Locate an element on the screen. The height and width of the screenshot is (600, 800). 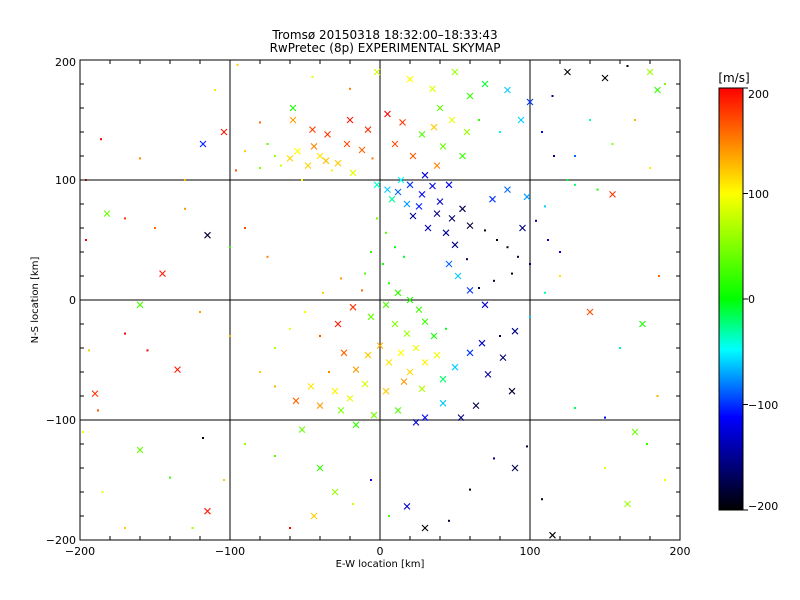
colorbar-ticks is located at coordinates (745, 299).